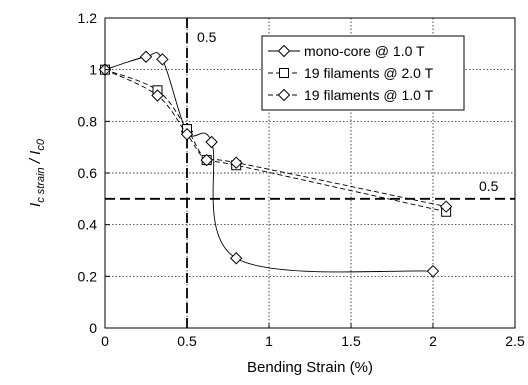 This screenshot has width=528, height=385. I want to click on vertical-reference-label: 0.5, so click(207, 37).